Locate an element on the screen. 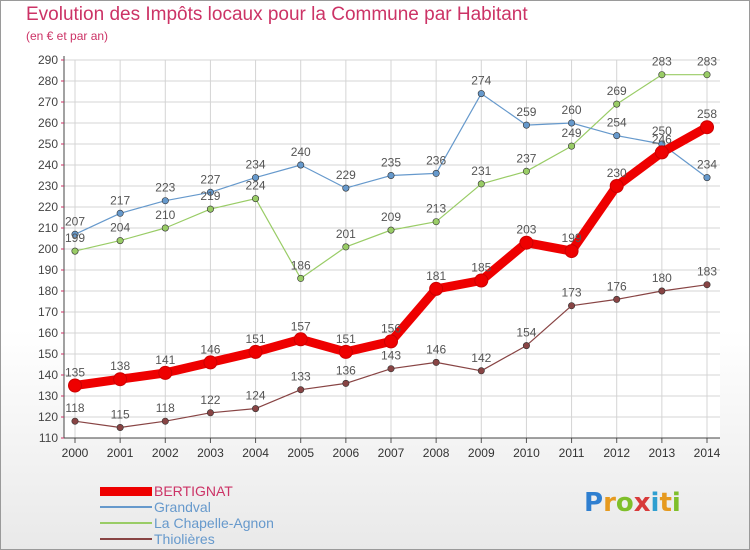  data-label-bertignat: 151 is located at coordinates (256, 339).